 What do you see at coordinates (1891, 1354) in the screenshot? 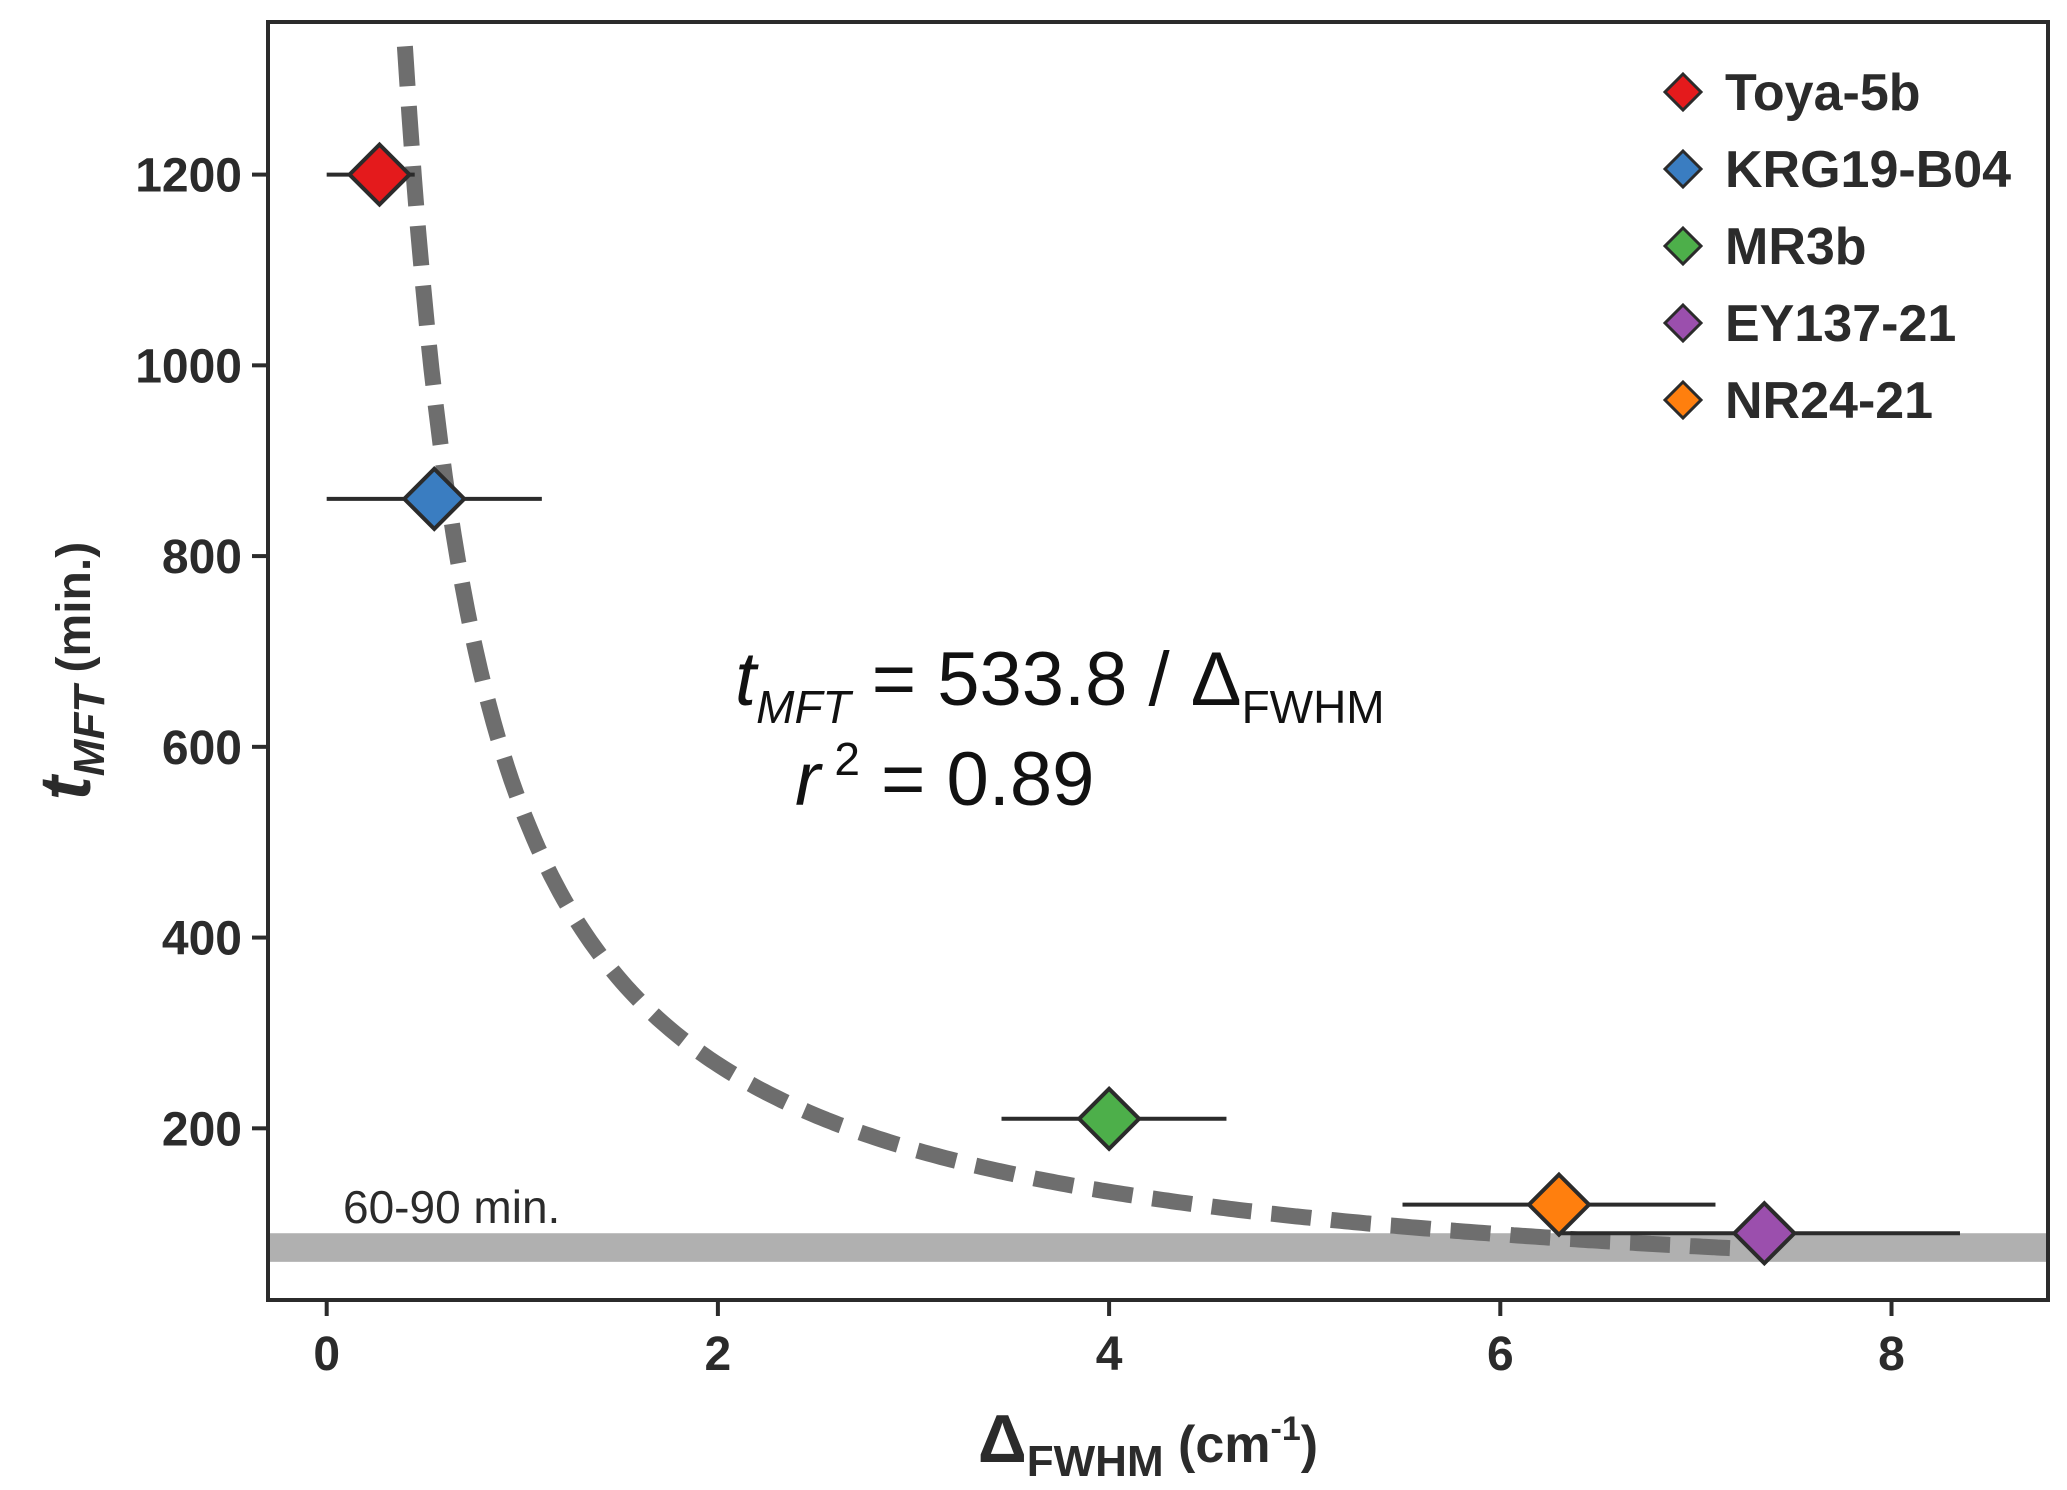
I see `x-tick-label: 8` at bounding box center [1891, 1354].